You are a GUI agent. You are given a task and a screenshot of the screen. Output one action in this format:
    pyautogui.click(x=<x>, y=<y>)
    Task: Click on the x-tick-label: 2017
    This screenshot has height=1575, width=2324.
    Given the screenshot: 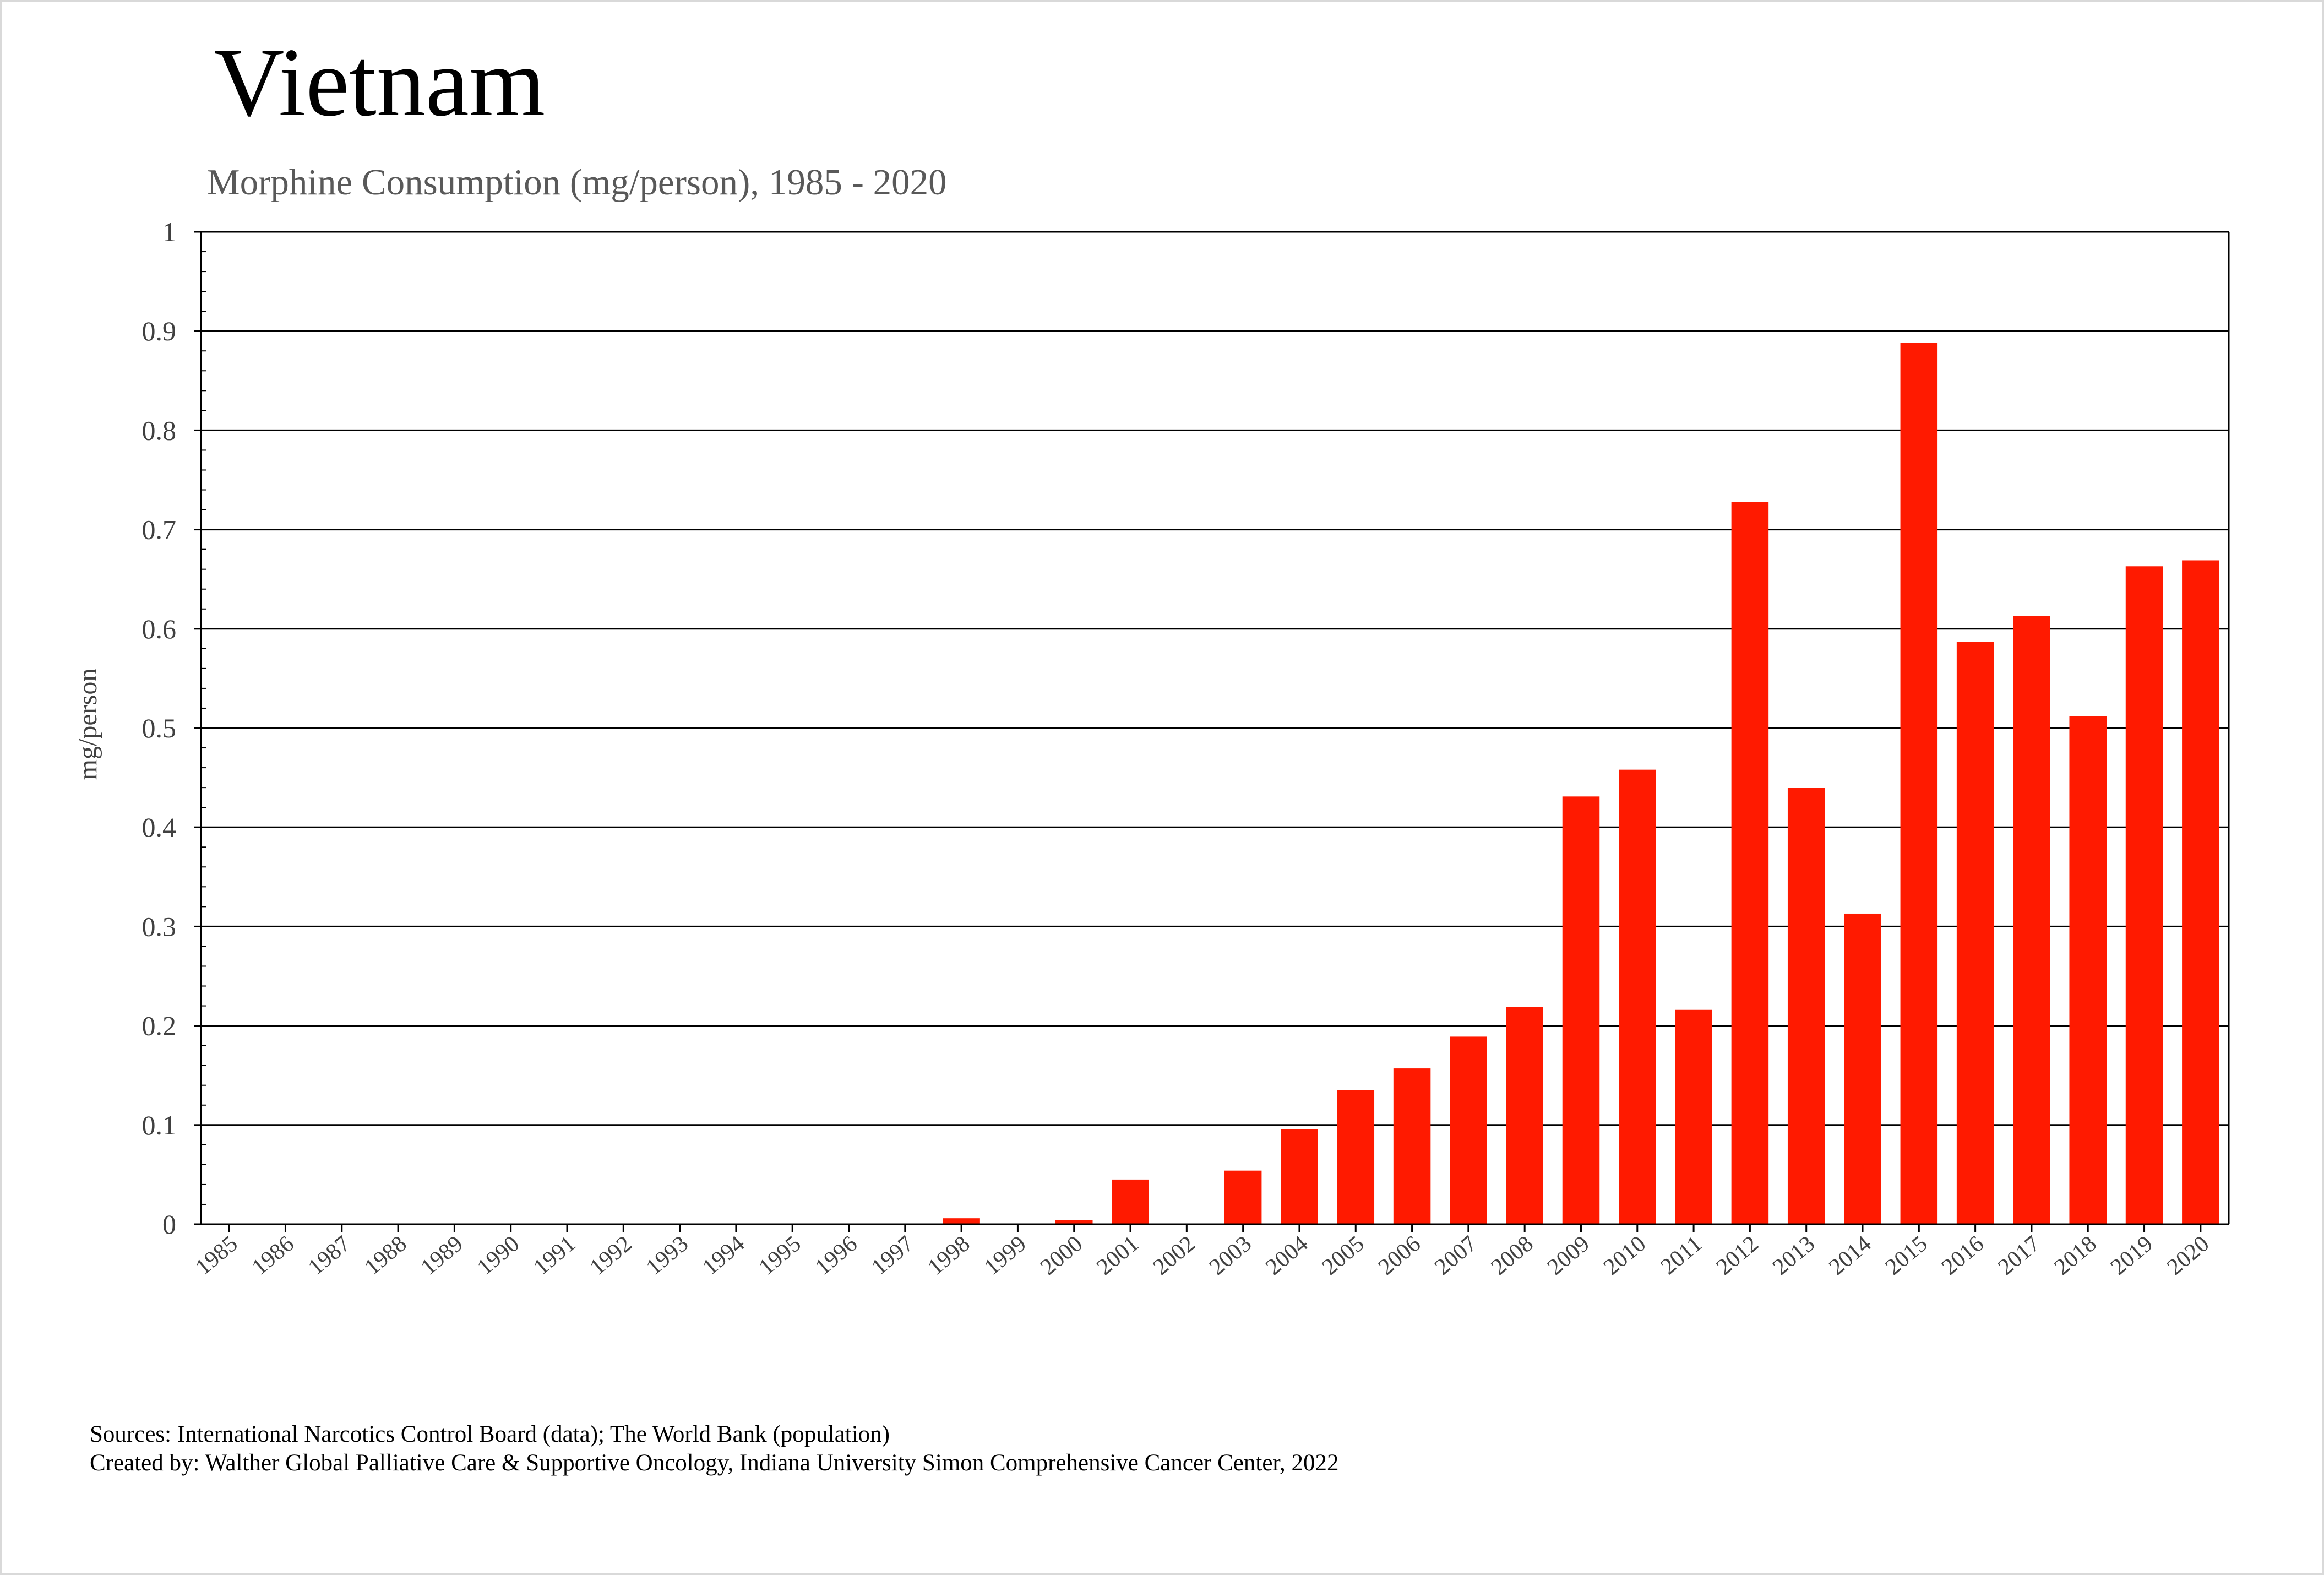 What is the action you would take?
    pyautogui.click(x=2019, y=1255)
    